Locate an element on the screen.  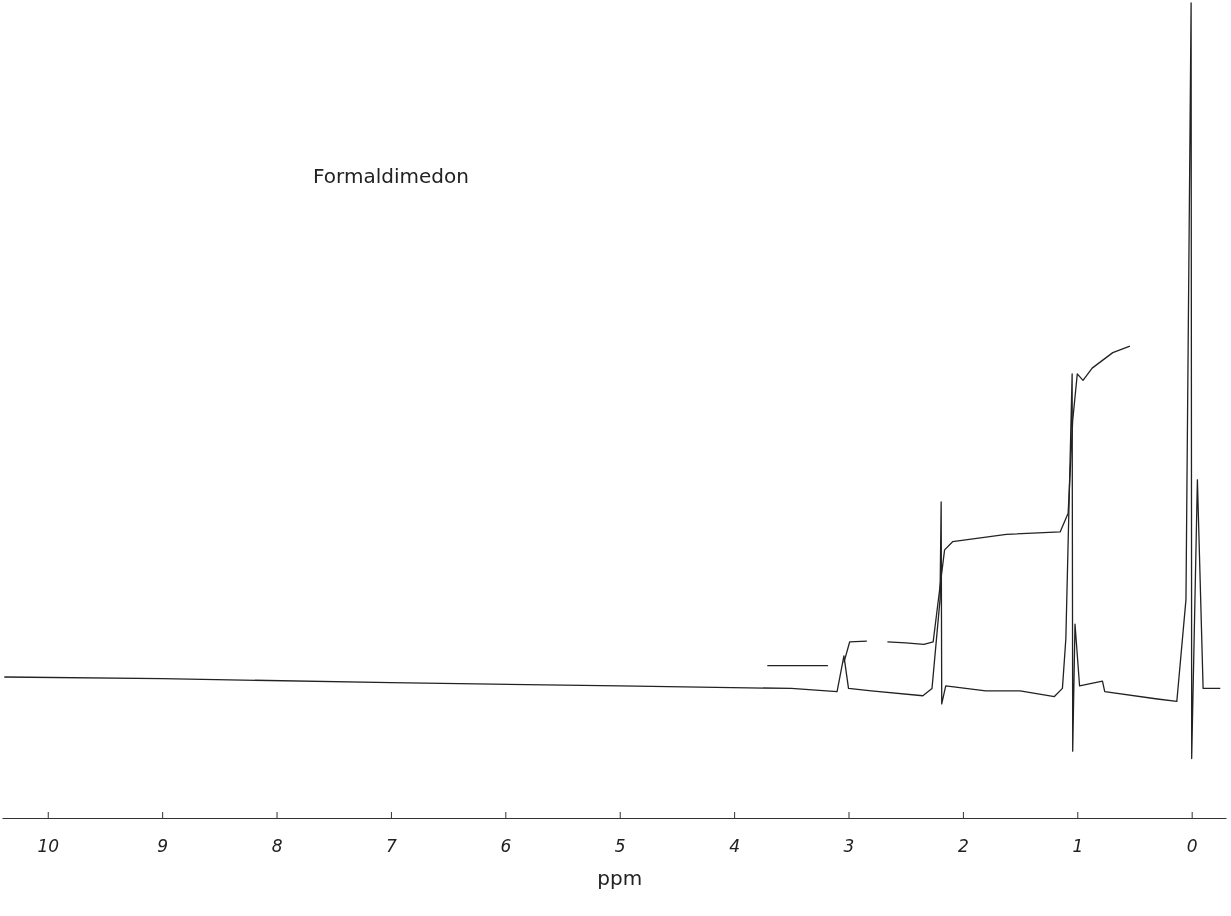
x-tick-label: 5 is located at coordinates (620, 846).